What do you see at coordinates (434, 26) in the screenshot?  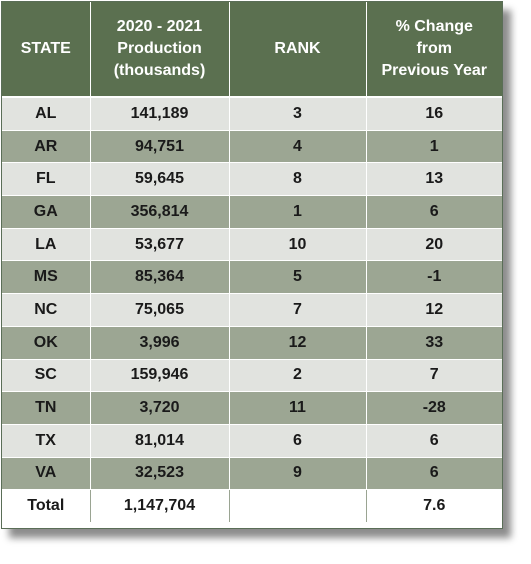 I see `header-change-line-1: % Change` at bounding box center [434, 26].